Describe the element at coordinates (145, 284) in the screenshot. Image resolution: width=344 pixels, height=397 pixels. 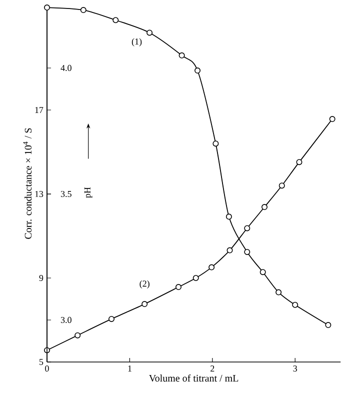
I see `series-label: (2)` at that location.